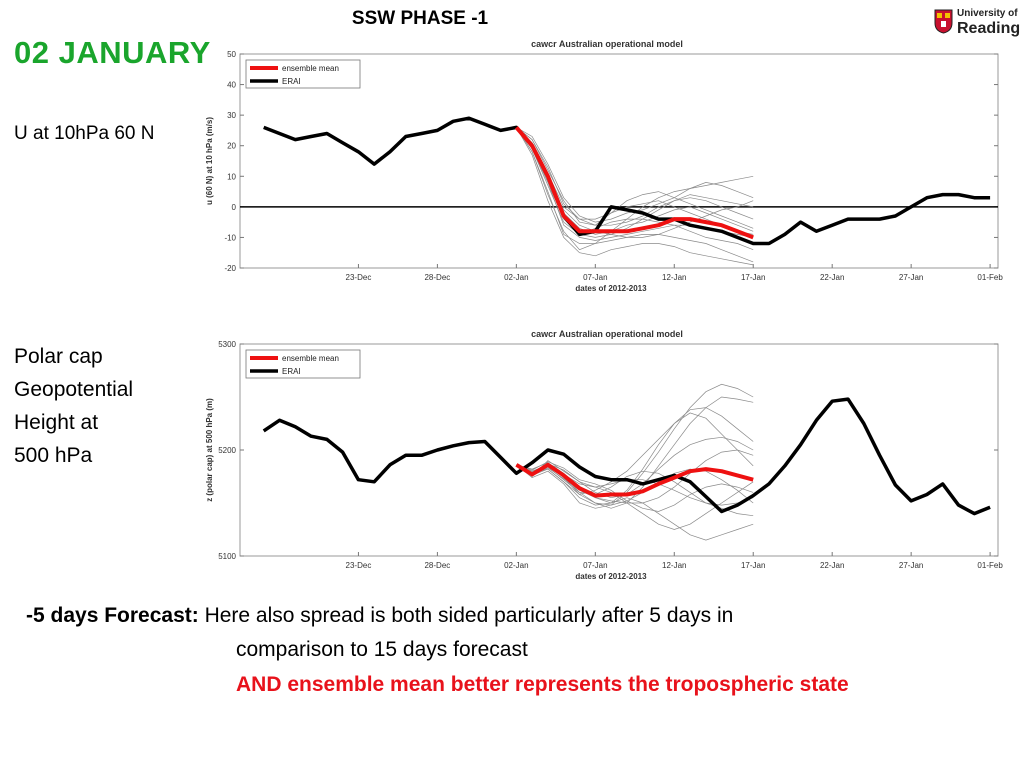 This screenshot has height=768, width=1024. I want to click on polar-label-line: Polar cap, so click(58, 356).